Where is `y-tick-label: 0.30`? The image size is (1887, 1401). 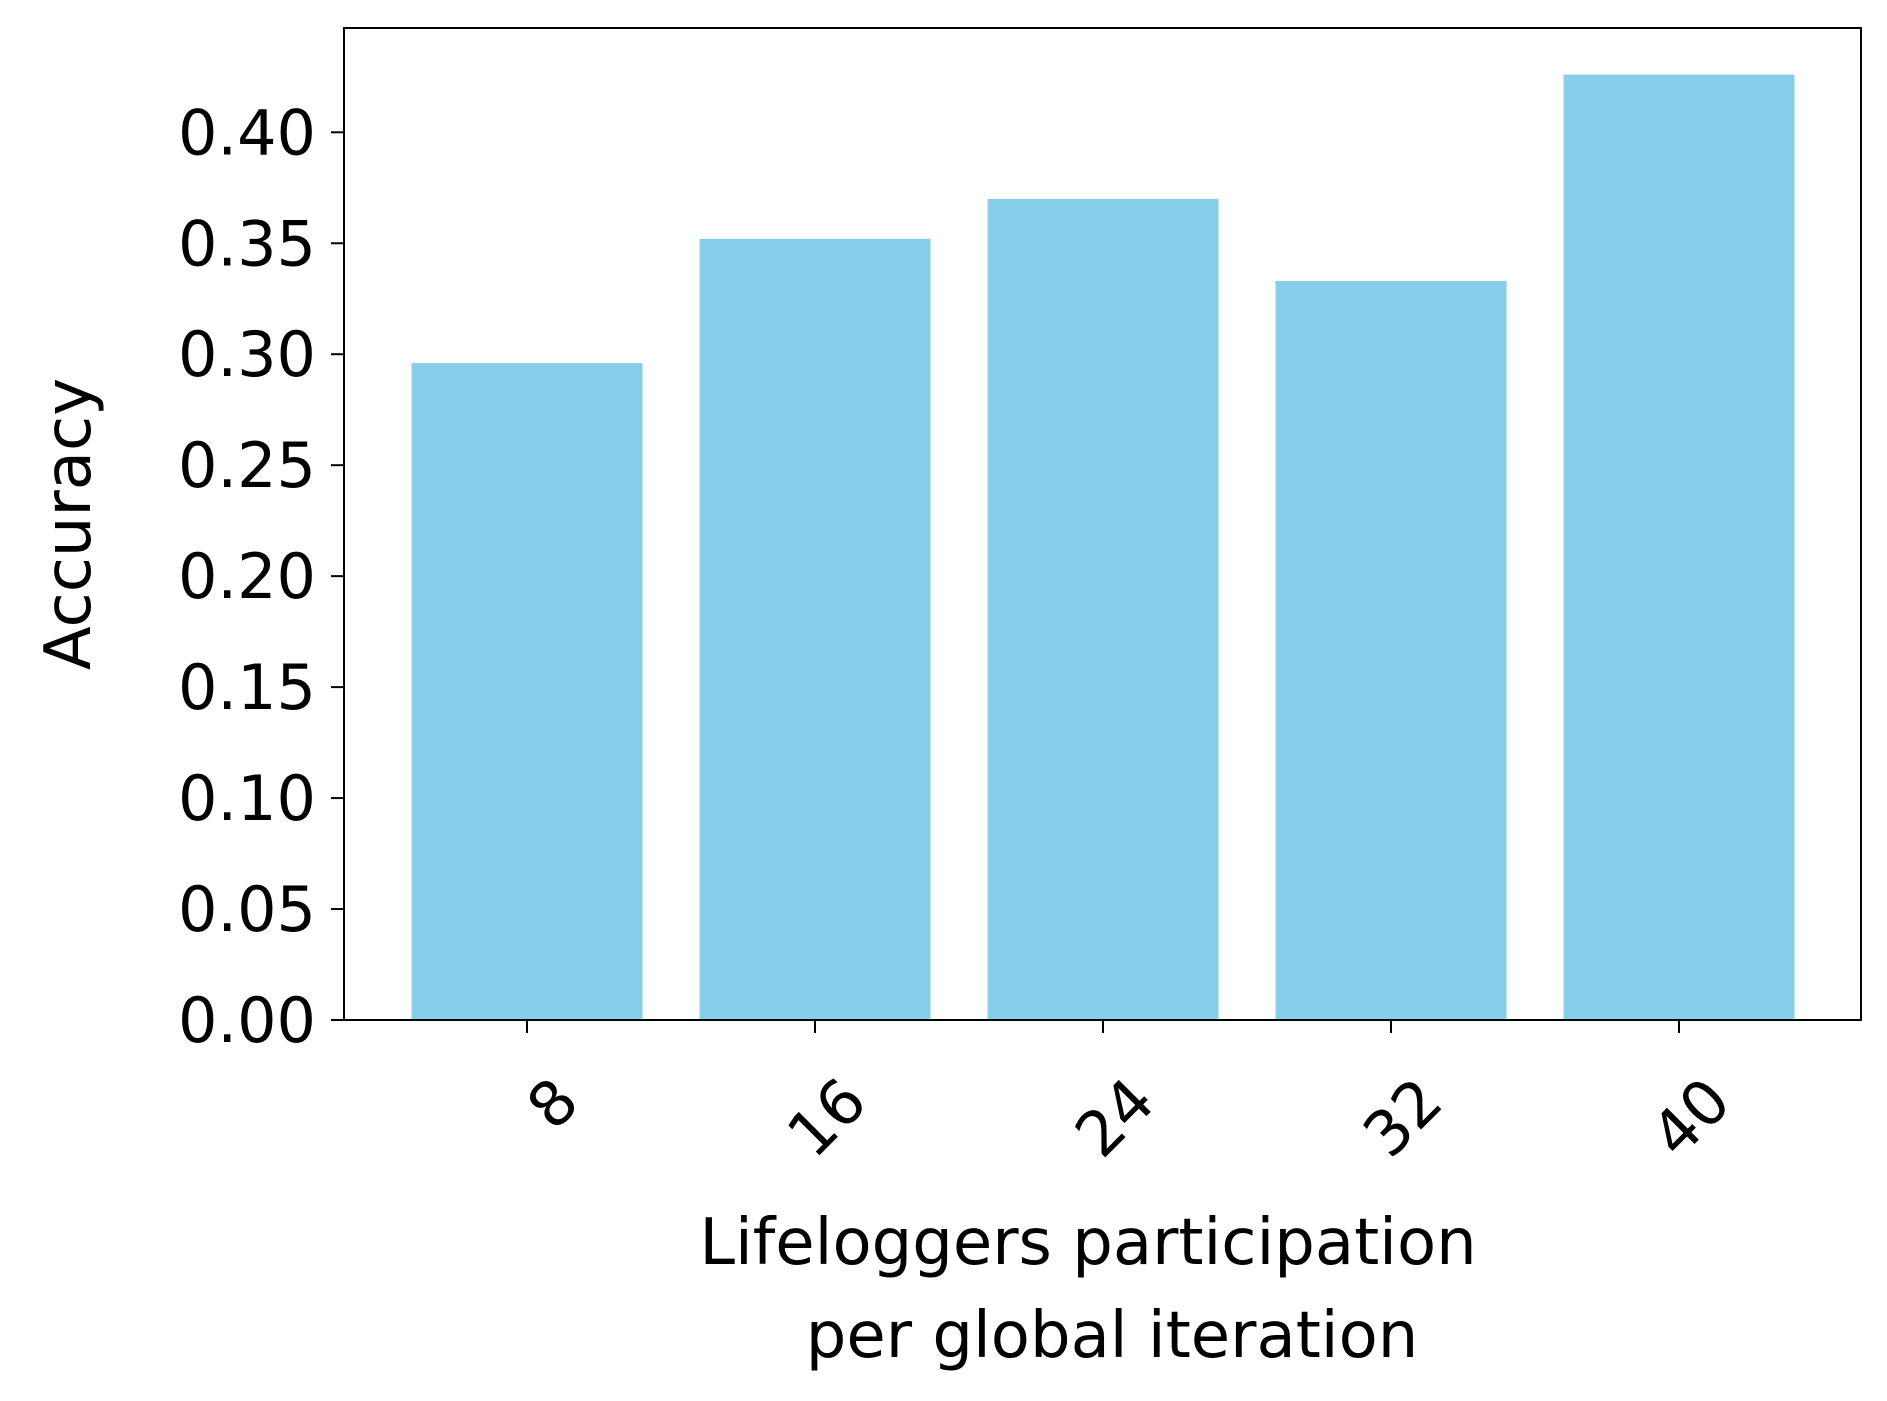
y-tick-label: 0.30 is located at coordinates (247, 354).